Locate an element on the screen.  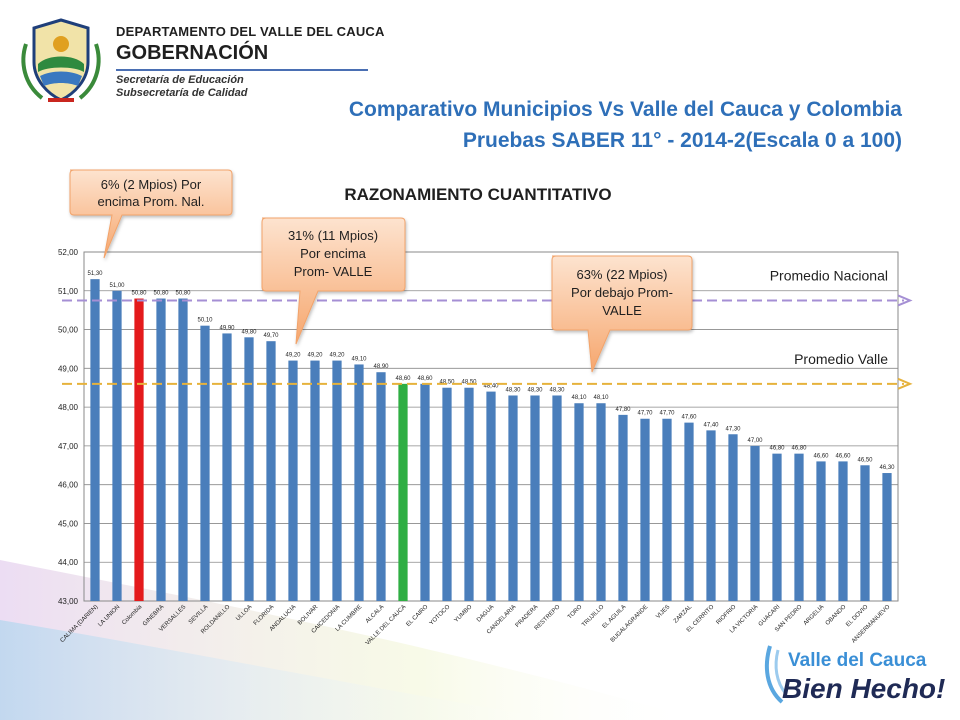
bar-value-label: 47,80 is located at coordinates (623, 410).